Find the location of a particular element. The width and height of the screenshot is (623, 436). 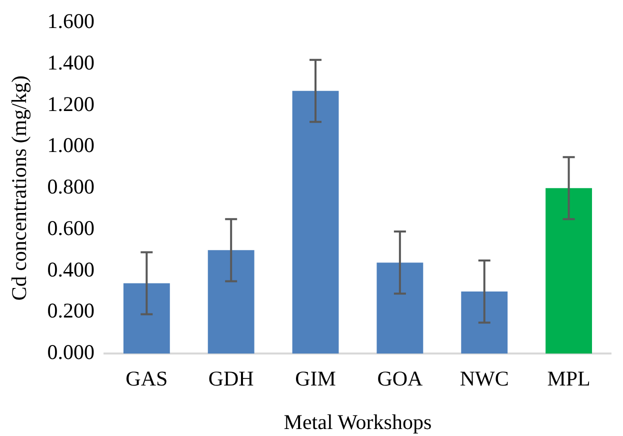

y-tick-label: 0.200 is located at coordinates (70, 310).